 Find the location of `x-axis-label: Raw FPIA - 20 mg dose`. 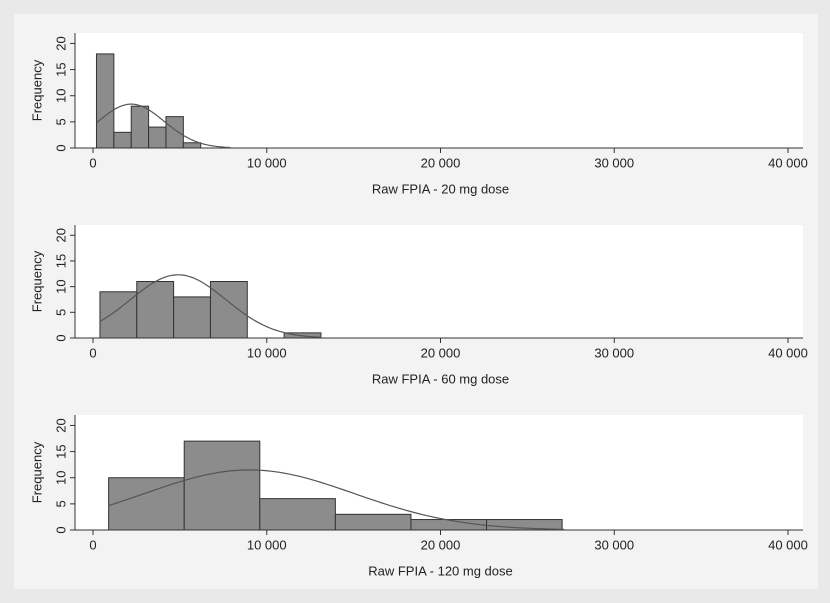

x-axis-label: Raw FPIA - 20 mg dose is located at coordinates (440, 188).